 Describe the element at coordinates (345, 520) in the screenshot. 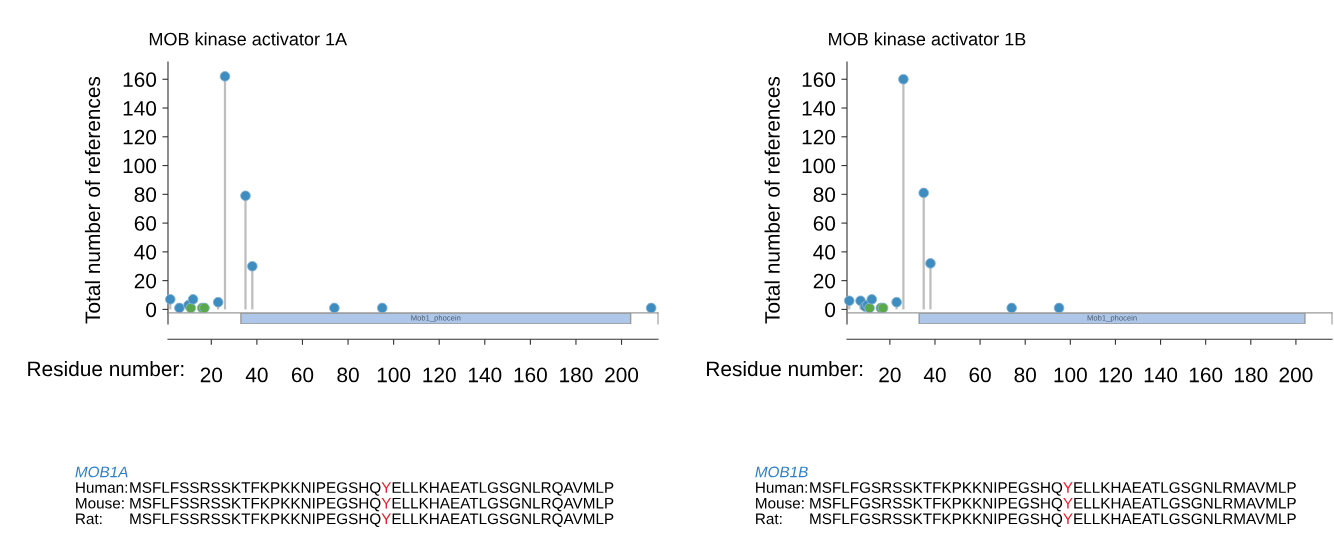

I see `text: Rat: MSFLFSSRSSKTFKPKKNIPEGSHQYELLKHAEATLGSGNLRQAVMLP` at that location.